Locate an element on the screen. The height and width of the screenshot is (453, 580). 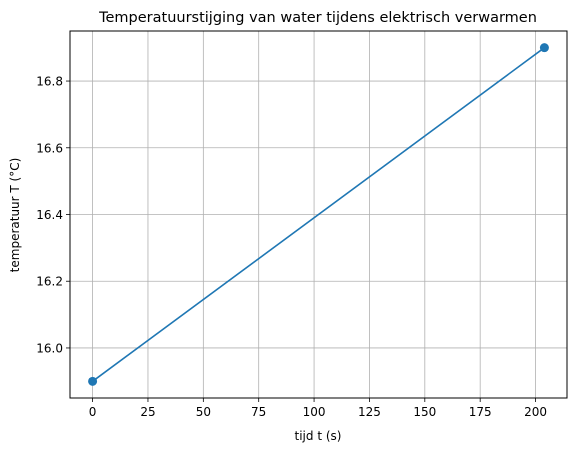
x-tick-label: 150 is located at coordinates (424, 412).